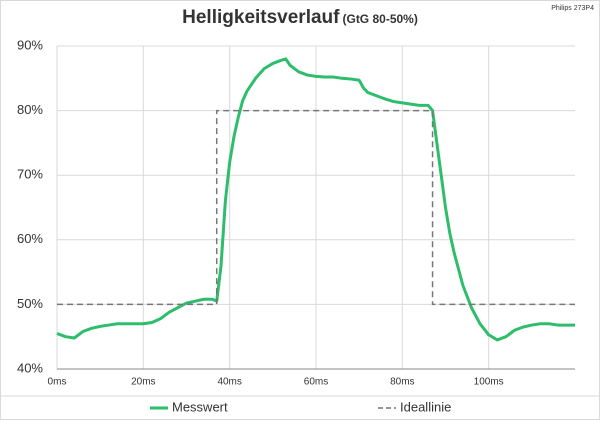 Image resolution: width=600 pixels, height=425 pixels. I want to click on y-tick-label: 40%, so click(30, 367).